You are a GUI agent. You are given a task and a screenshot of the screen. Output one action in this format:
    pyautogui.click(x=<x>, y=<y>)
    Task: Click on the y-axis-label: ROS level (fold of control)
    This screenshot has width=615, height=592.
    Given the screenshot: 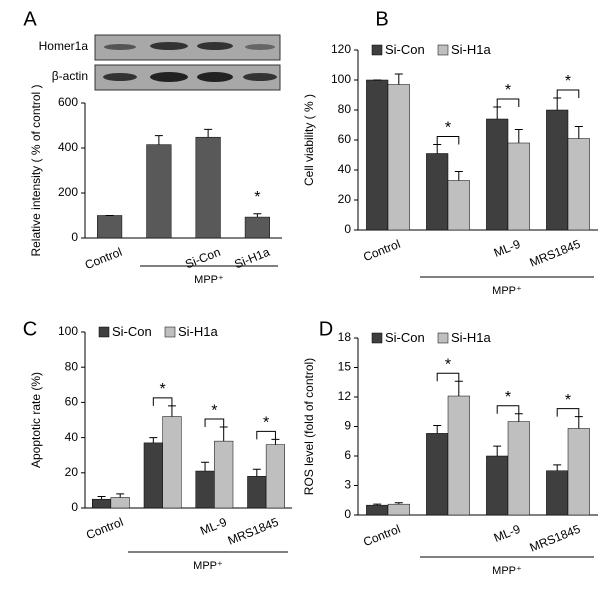 What is the action you would take?
    pyautogui.click(x=309, y=426)
    